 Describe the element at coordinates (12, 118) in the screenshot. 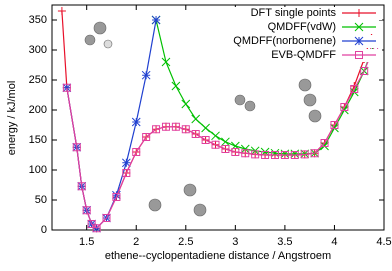

I see `y-axis-label: energy / kJ/mol` at that location.